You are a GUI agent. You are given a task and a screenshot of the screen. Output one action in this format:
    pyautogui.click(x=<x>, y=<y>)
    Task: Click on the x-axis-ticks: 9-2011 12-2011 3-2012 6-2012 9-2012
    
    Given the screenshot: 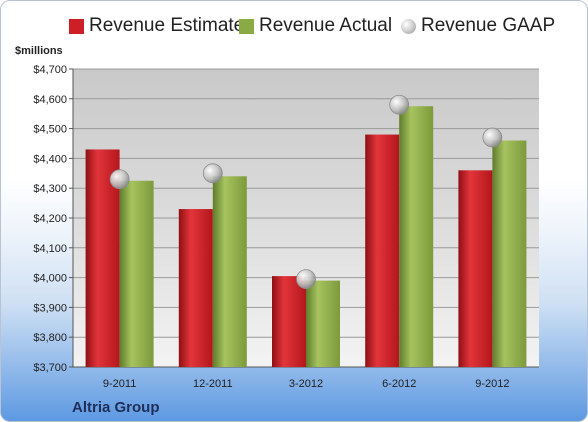 What is the action you would take?
    pyautogui.click(x=306, y=384)
    